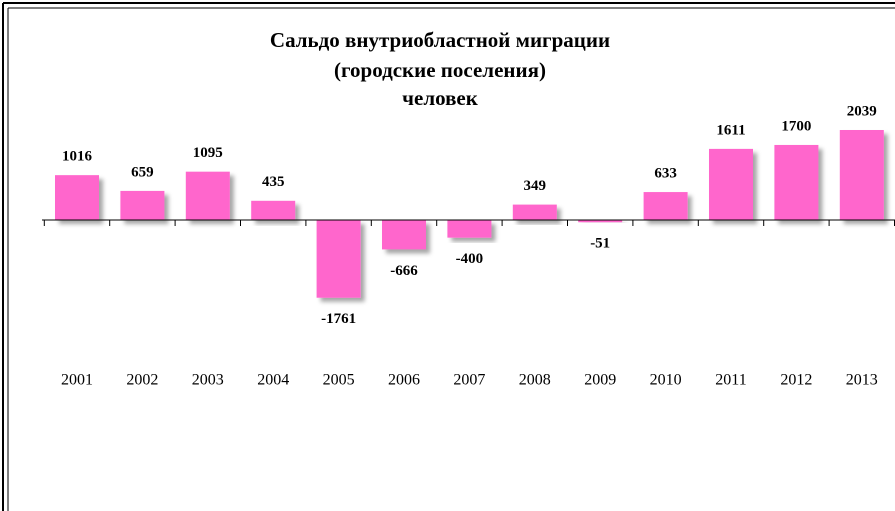 The height and width of the screenshot is (511, 895). What do you see at coordinates (796, 380) in the screenshot?
I see `x-tick-label: 2012` at bounding box center [796, 380].